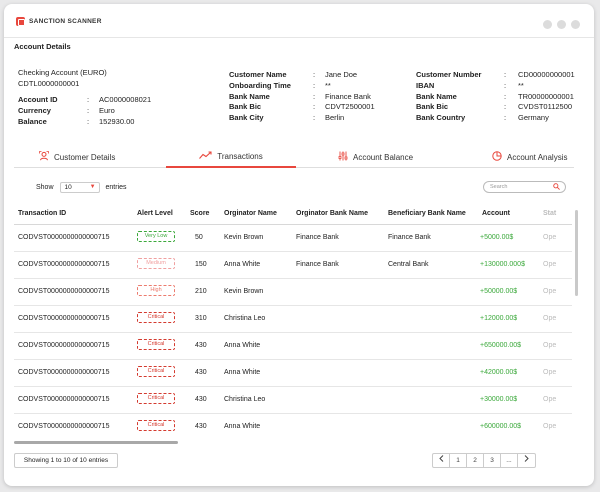  Describe the element at coordinates (85, 157) in the screenshot. I see `tab-label: Customer Details` at that location.